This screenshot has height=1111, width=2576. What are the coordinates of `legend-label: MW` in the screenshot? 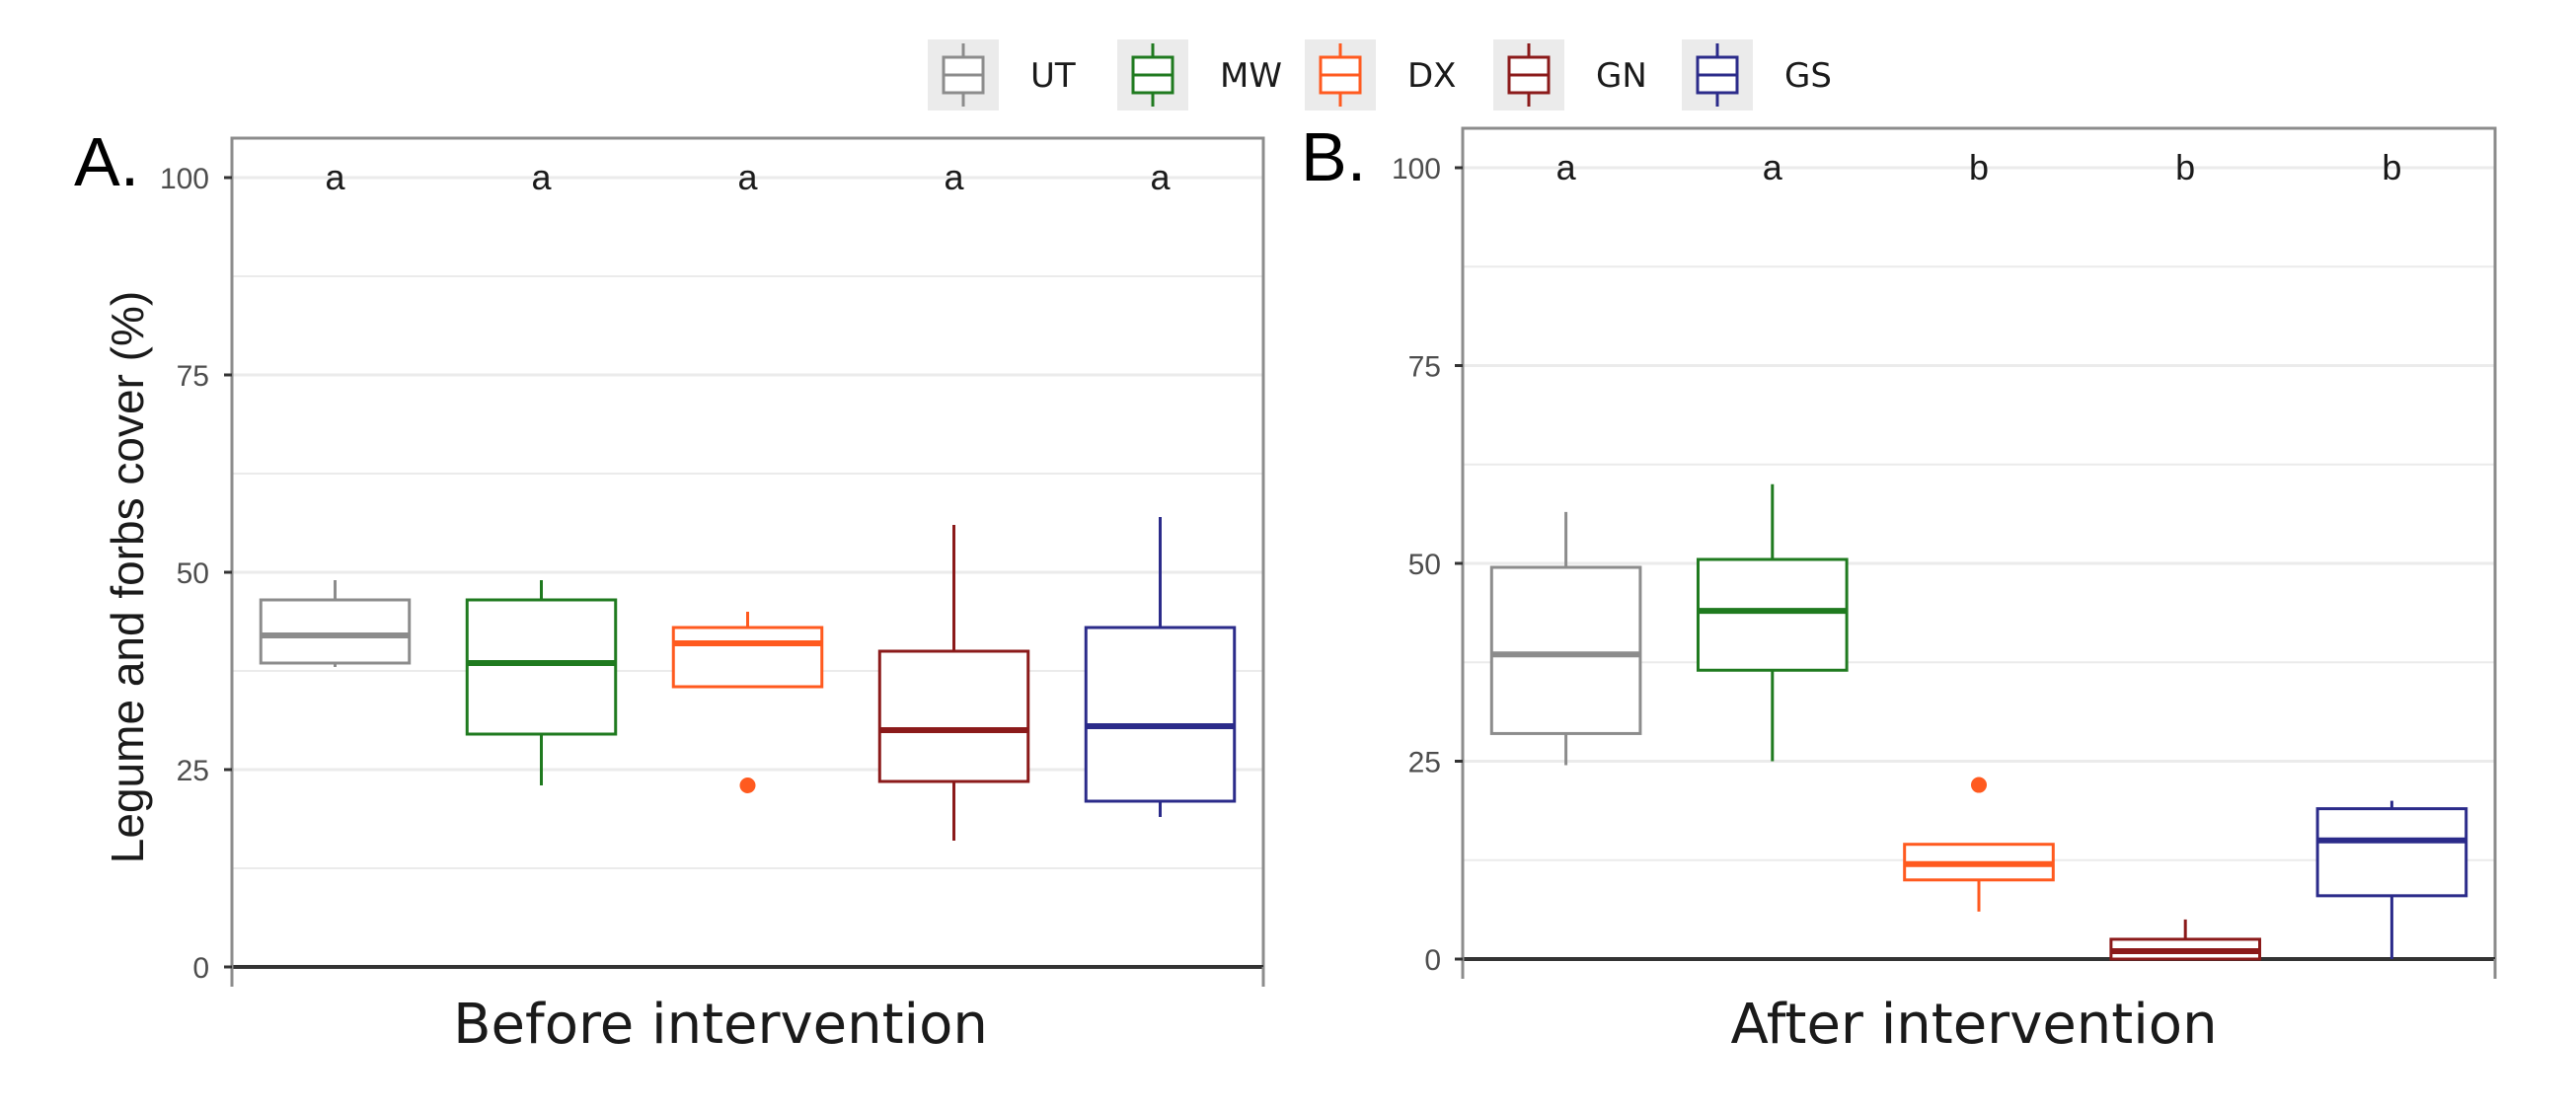 It's located at (1251, 76).